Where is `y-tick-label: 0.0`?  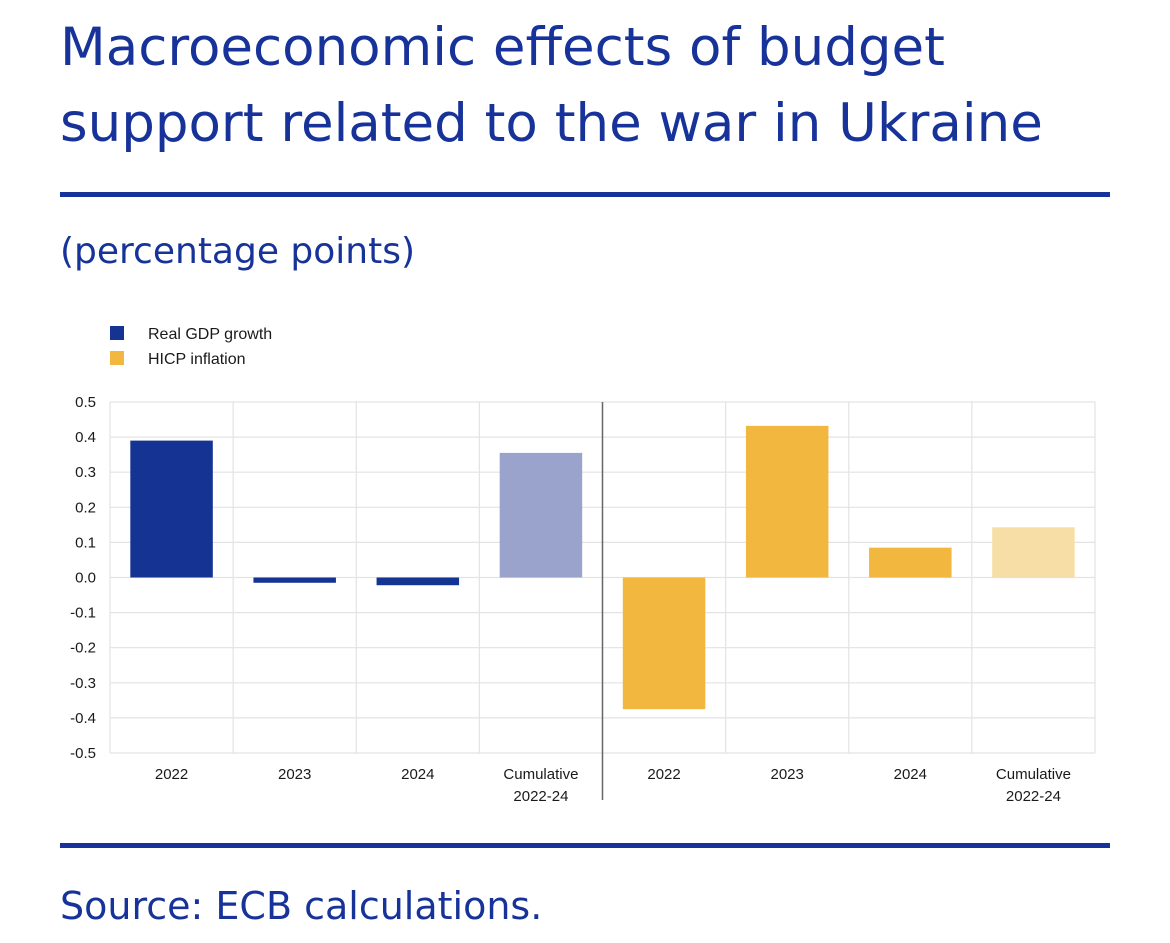 y-tick-label: 0.0 is located at coordinates (85, 578).